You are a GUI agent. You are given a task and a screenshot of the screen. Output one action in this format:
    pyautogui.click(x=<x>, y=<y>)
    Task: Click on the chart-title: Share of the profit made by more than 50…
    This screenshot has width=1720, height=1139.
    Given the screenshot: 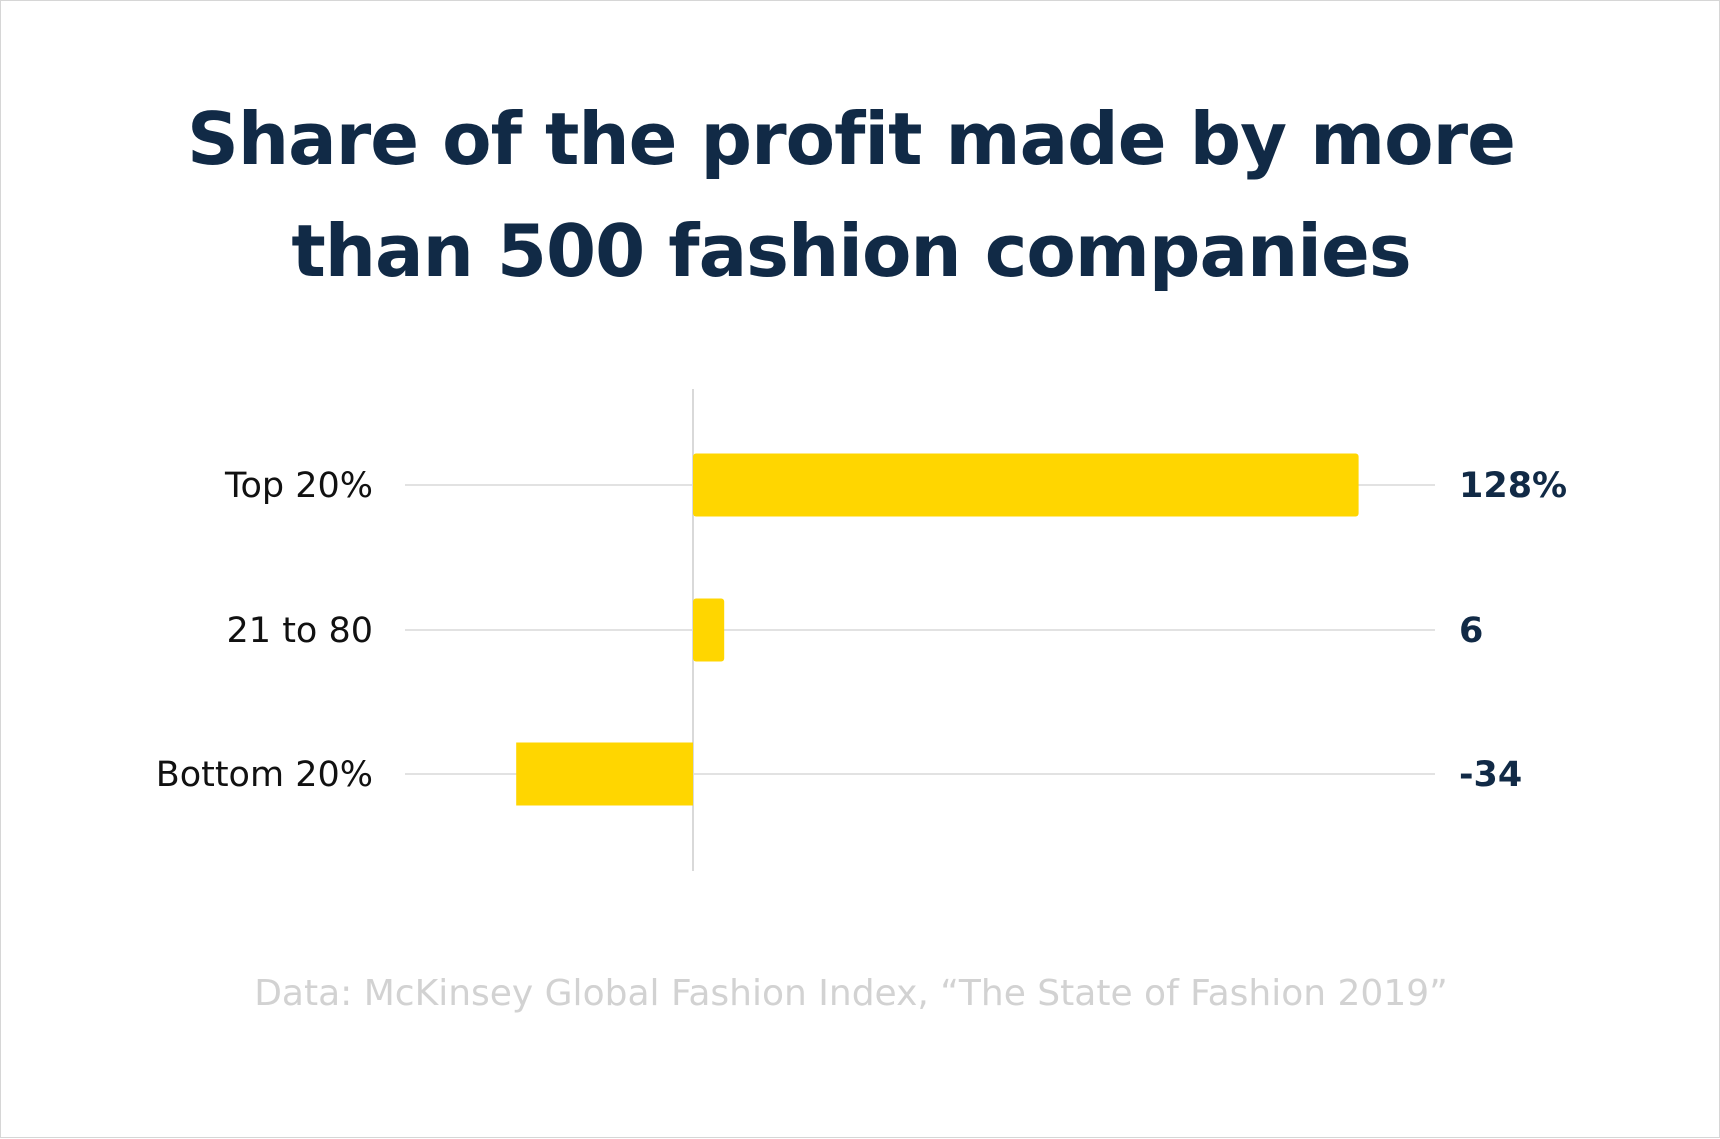 What is the action you would take?
    pyautogui.click(x=851, y=195)
    